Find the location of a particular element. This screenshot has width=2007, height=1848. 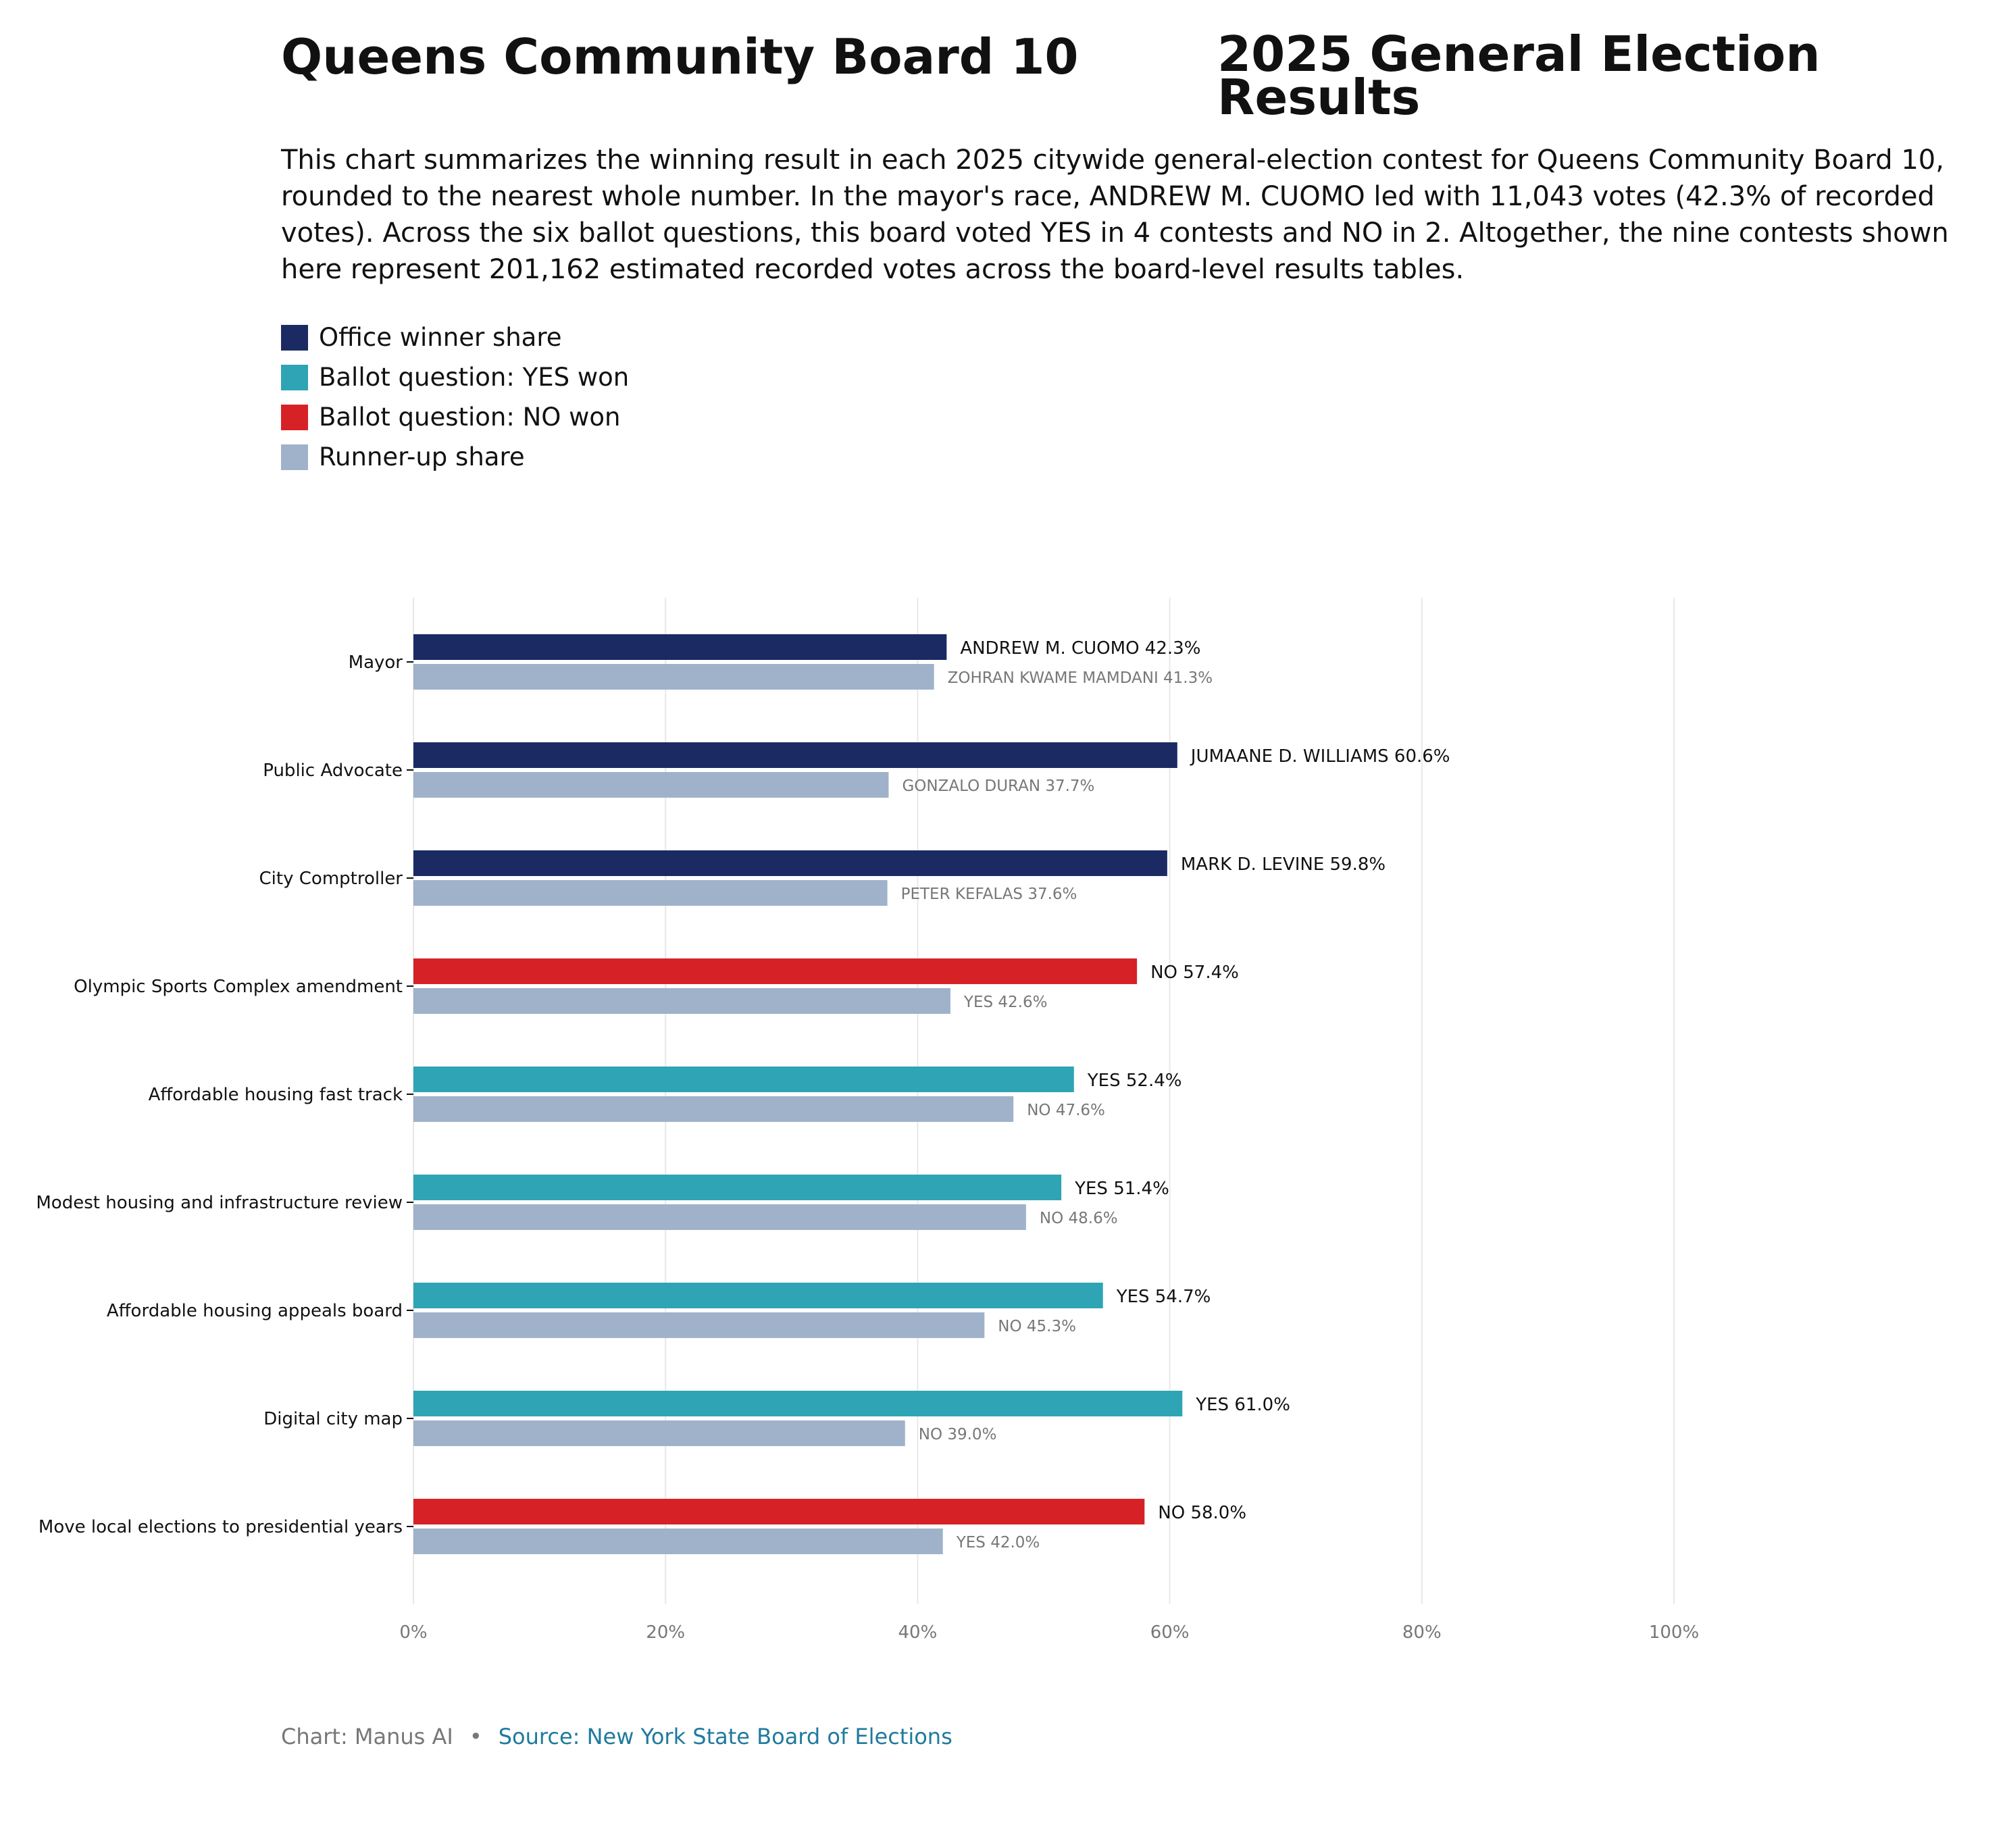

x-tick-label: 60% is located at coordinates (1170, 1632).